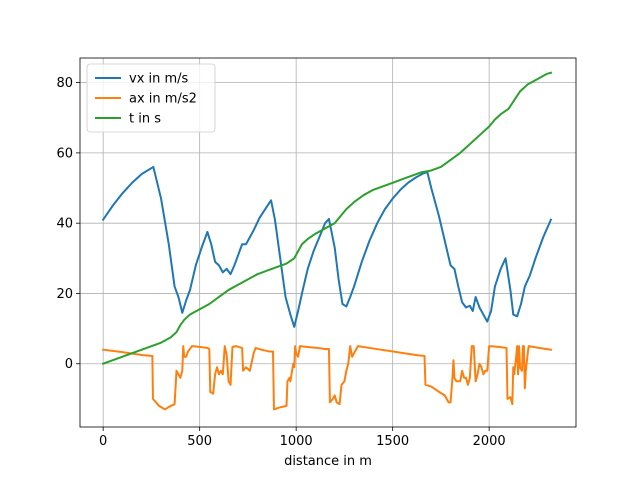  Describe the element at coordinates (296, 441) in the screenshot. I see `x-tick-label: 1000` at that location.